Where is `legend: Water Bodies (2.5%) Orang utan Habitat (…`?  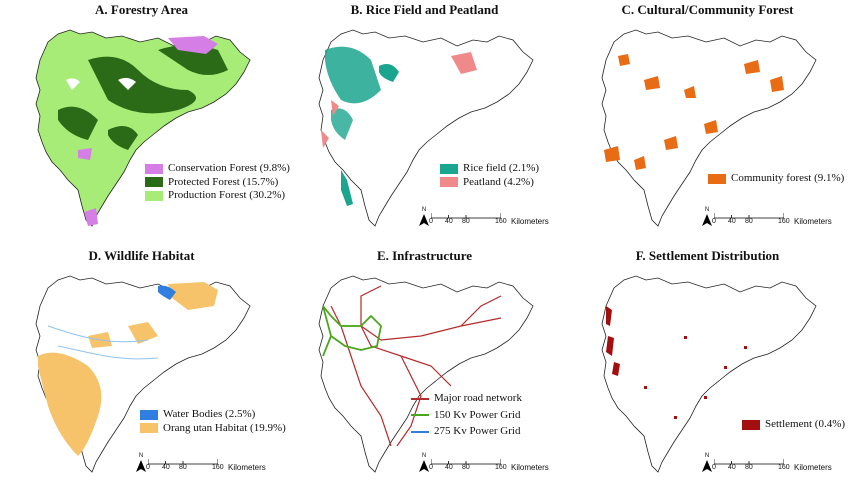 legend: Water Bodies (2.5%) Orang utan Habitat (… is located at coordinates (213, 421).